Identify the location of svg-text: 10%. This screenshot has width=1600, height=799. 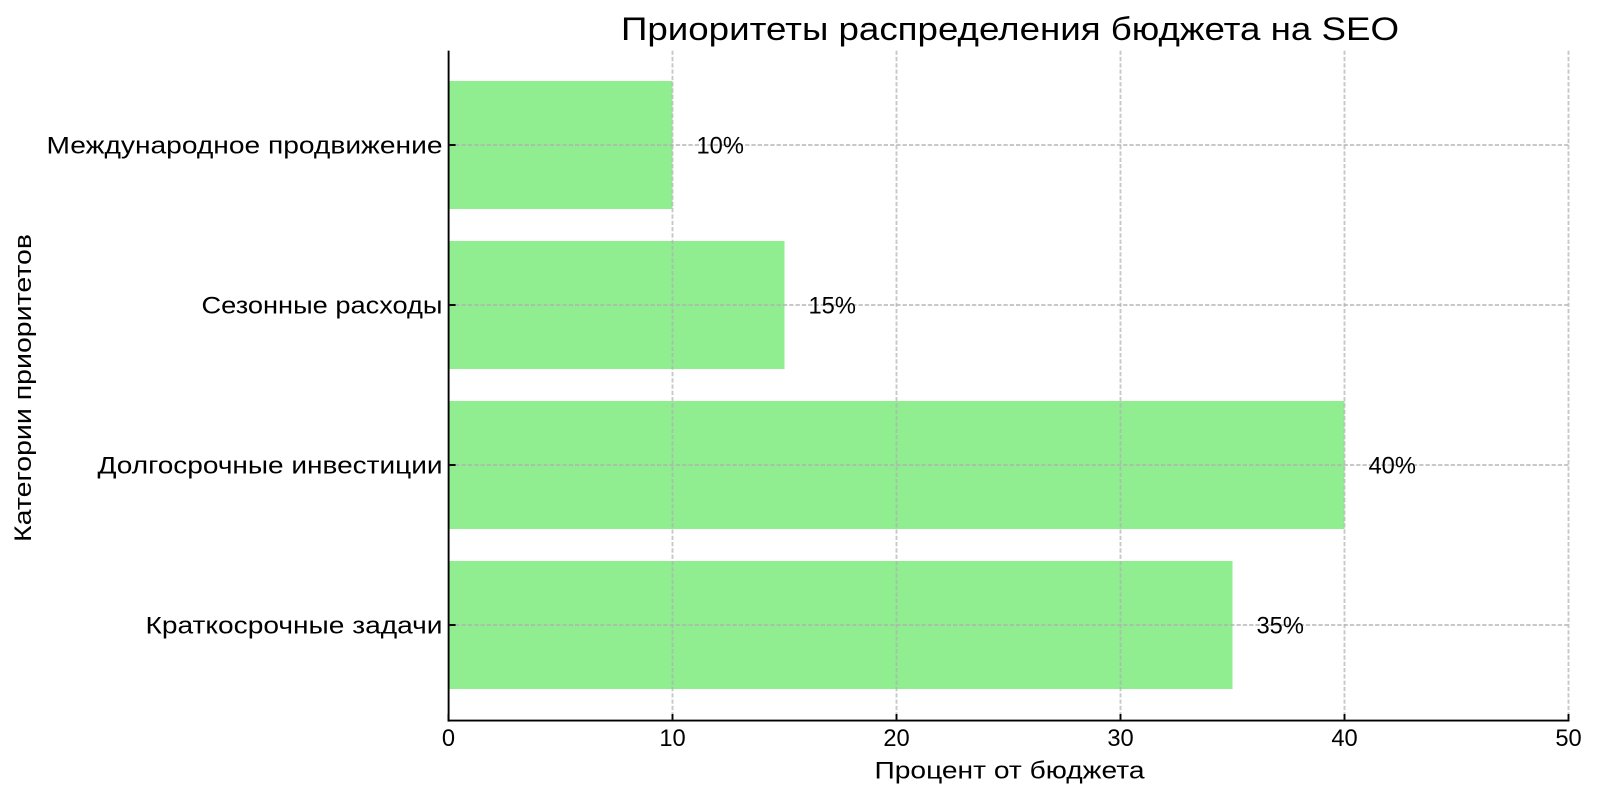
(720, 146).